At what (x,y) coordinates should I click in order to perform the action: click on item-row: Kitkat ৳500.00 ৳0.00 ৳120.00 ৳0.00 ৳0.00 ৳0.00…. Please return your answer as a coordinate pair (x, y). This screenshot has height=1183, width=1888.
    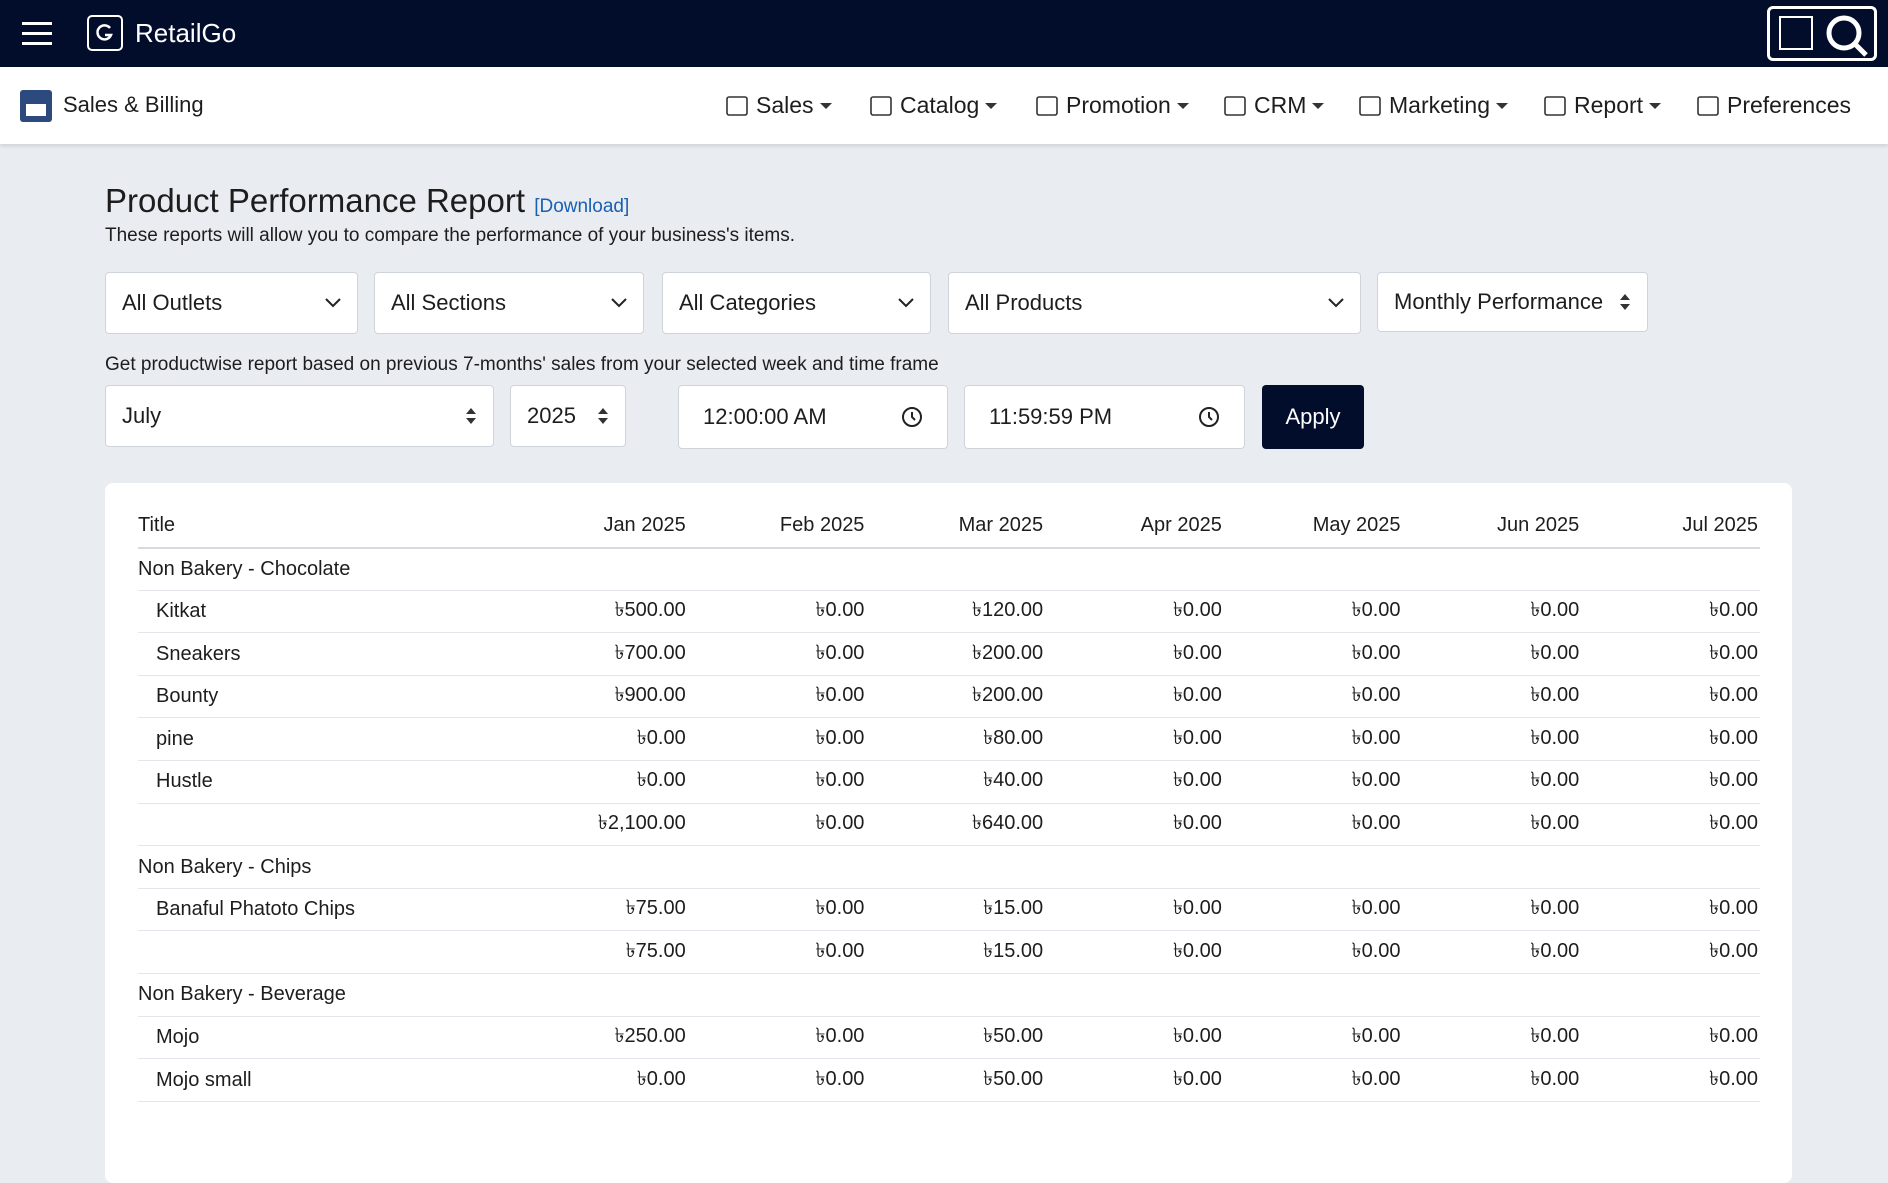
    Looking at the image, I should click on (949, 612).